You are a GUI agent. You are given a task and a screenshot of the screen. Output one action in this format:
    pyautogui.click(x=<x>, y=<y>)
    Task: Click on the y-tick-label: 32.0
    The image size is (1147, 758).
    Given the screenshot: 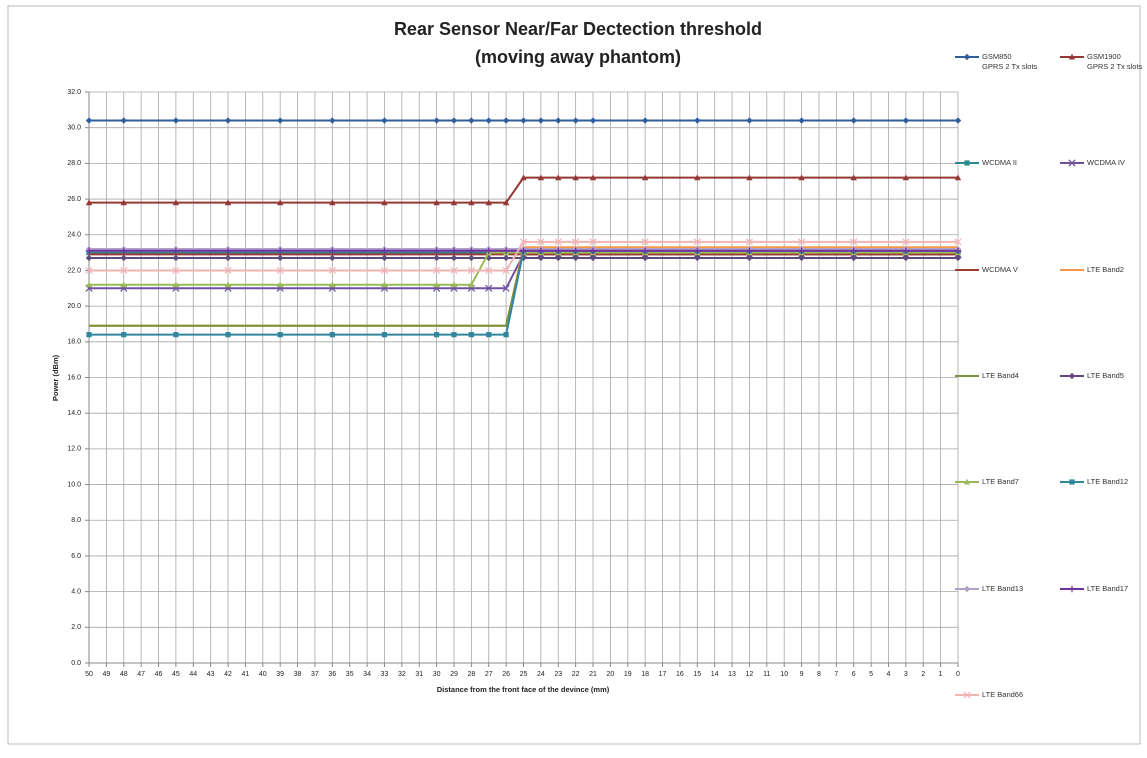 What is the action you would take?
    pyautogui.click(x=74, y=92)
    